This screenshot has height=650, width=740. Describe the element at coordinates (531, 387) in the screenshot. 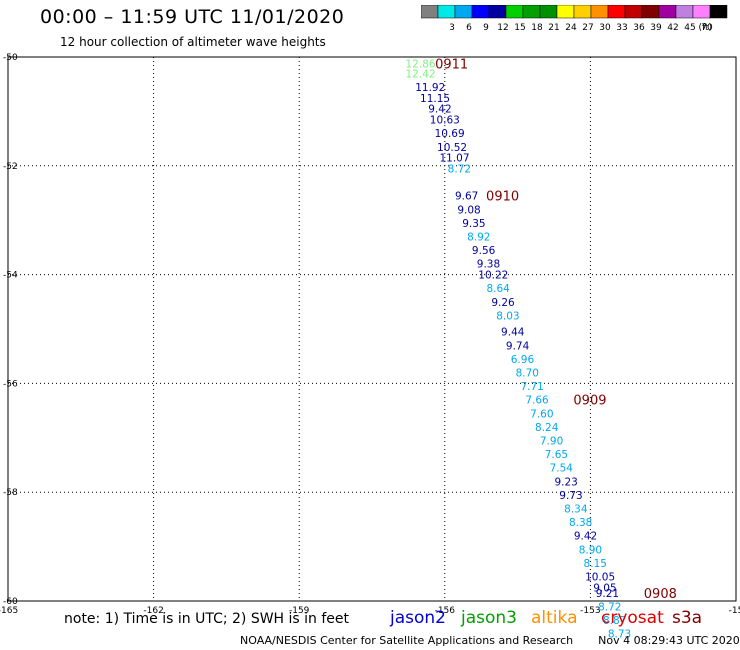

I see `wave-height-point: 7.71` at that location.